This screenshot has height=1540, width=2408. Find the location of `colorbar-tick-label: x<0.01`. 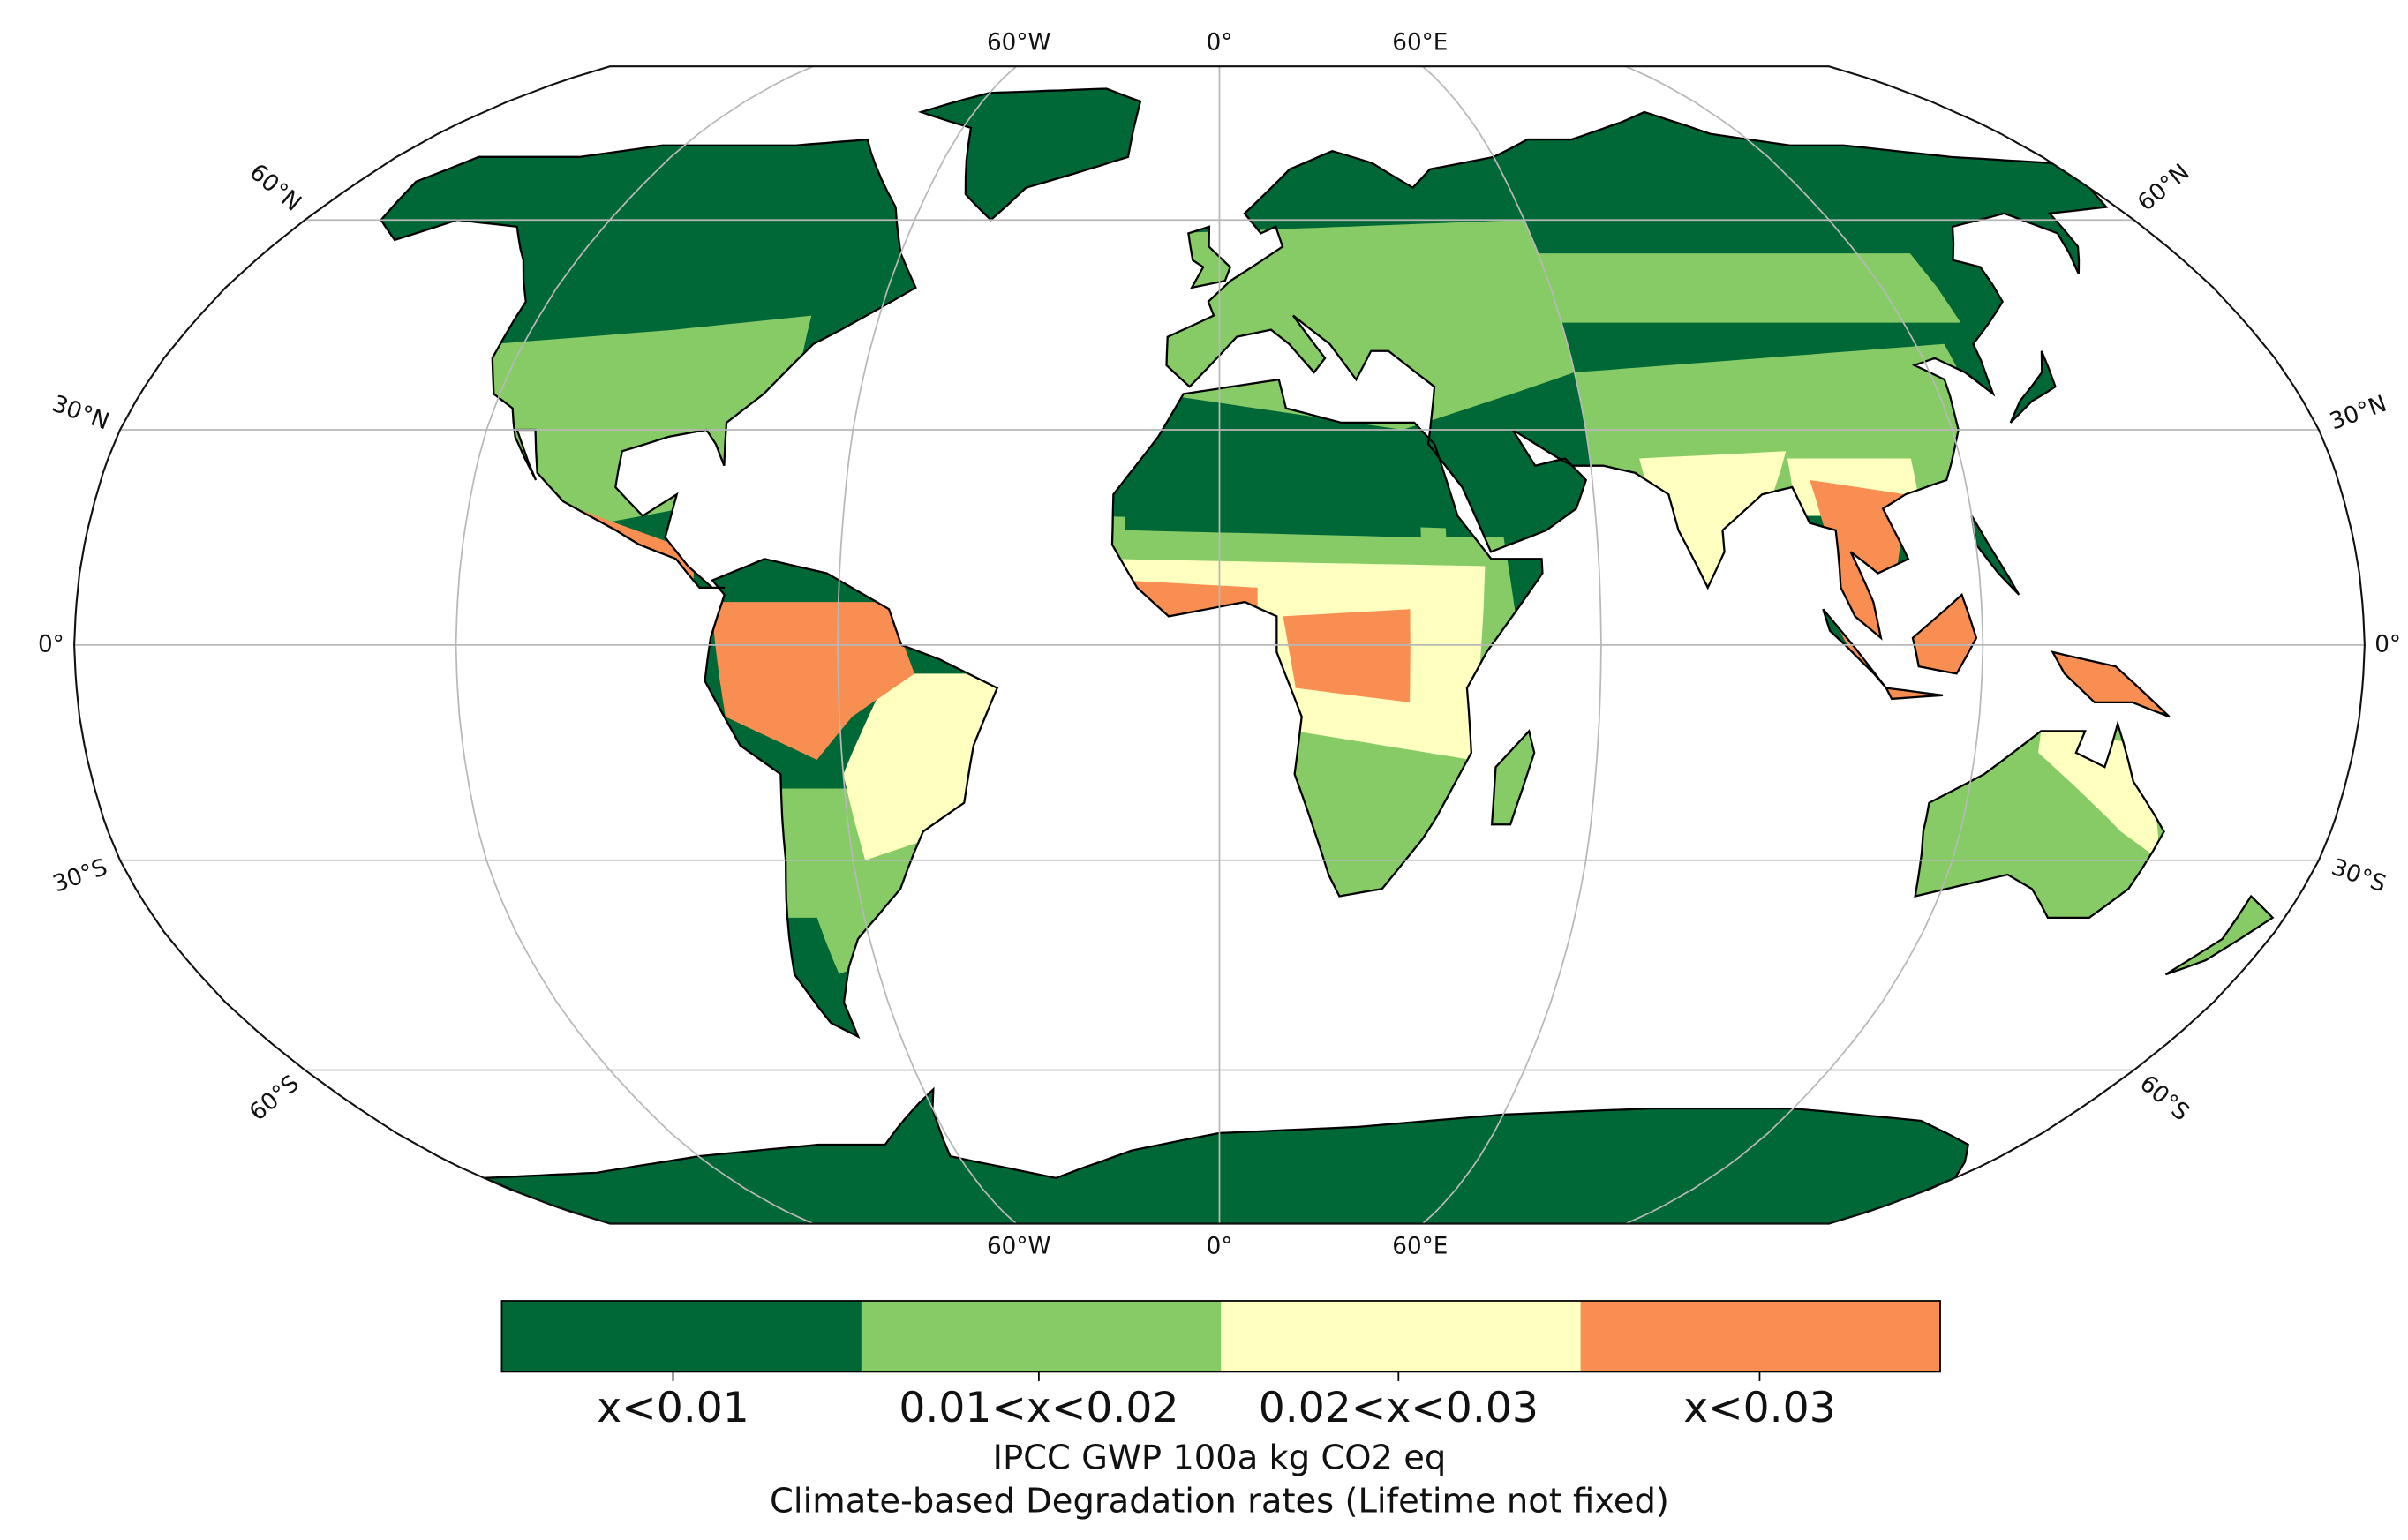

colorbar-tick-label: x<0.01 is located at coordinates (673, 1408).